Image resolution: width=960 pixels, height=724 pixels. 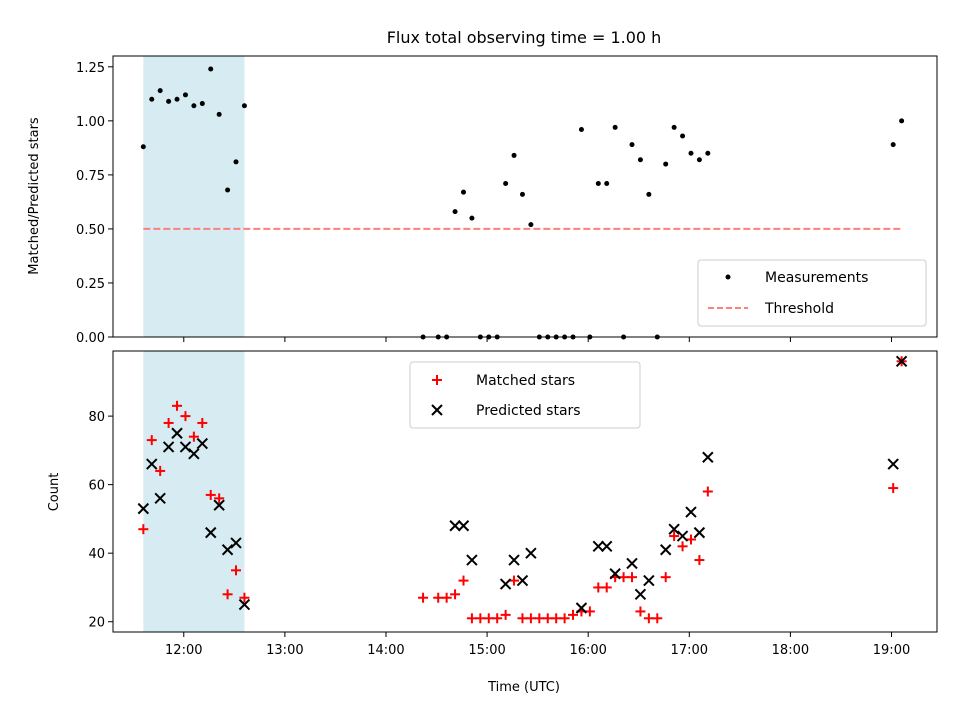 I want to click on ratio-legend-box, so click(x=812, y=293).